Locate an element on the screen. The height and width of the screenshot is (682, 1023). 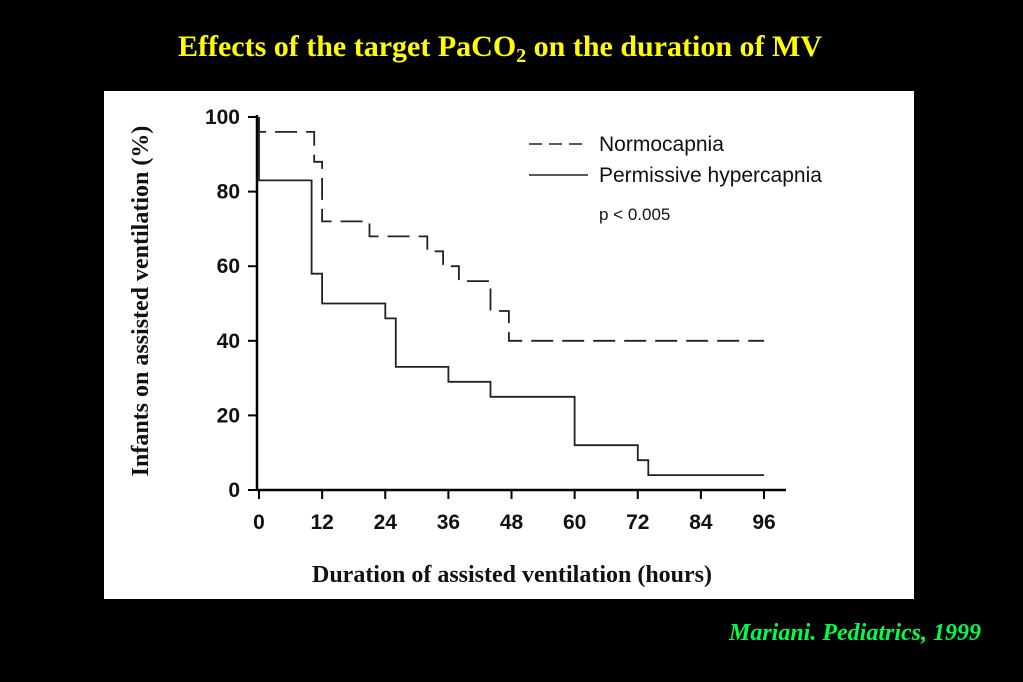
x-tick-label: 48 is located at coordinates (512, 522).